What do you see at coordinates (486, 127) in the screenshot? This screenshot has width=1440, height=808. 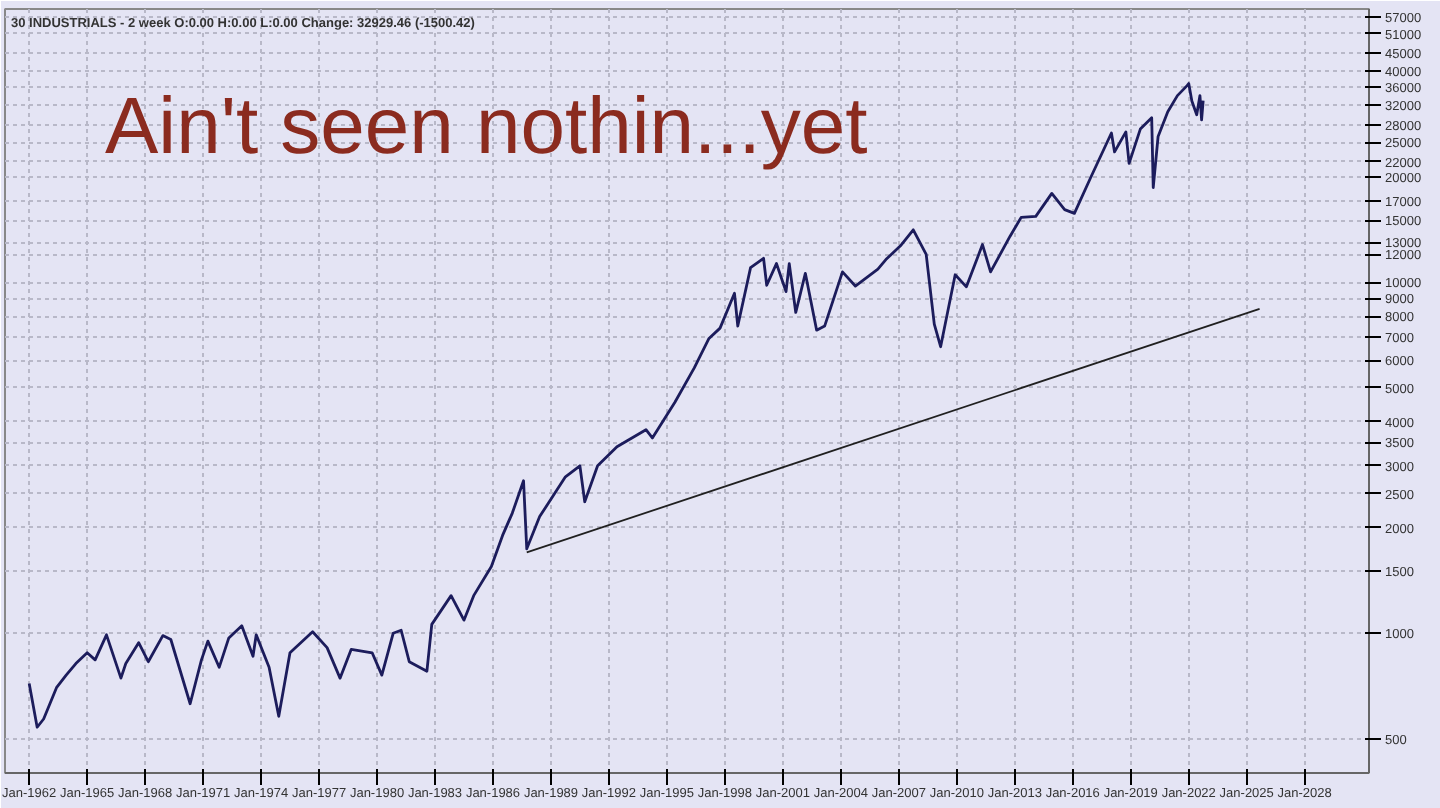 I see `text: Ain't seen nothin...yet` at bounding box center [486, 127].